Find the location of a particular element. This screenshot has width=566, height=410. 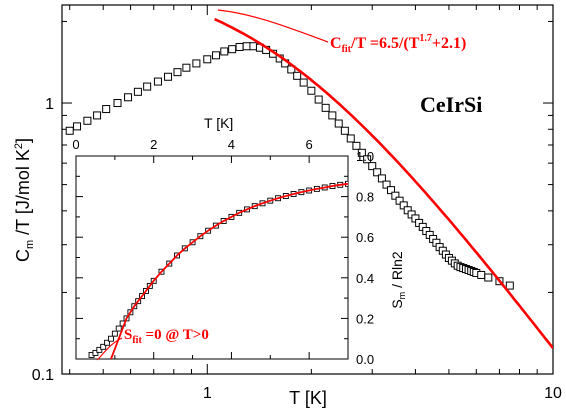

inset-x-tick-label: 0 is located at coordinates (75, 144).